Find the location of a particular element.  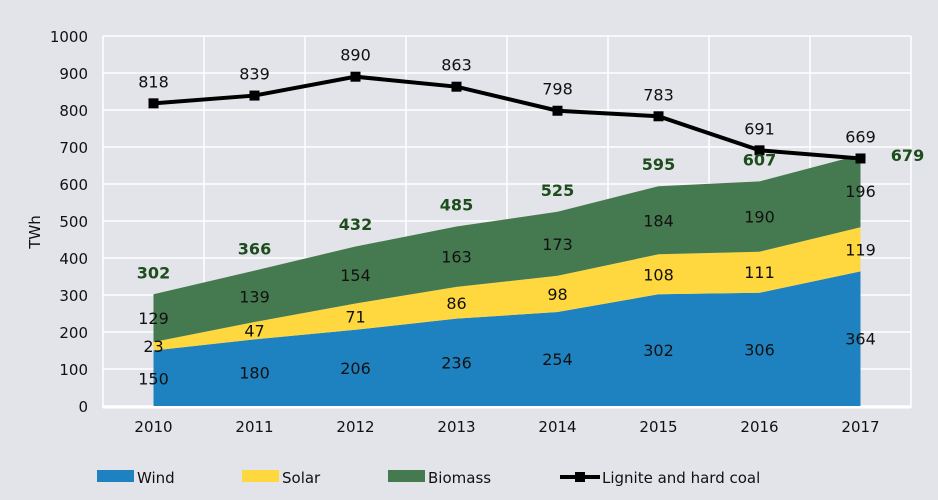

x-tick-label: 2015 is located at coordinates (658, 427).